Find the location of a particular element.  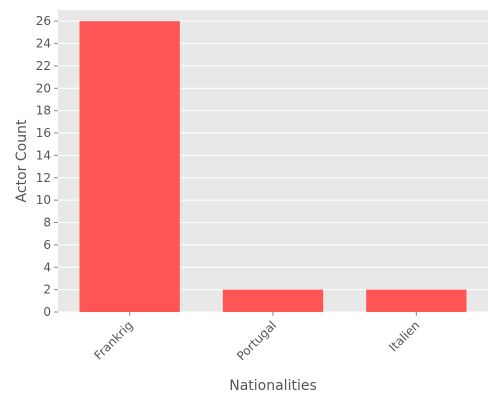

y-tick-label: 6 is located at coordinates (47, 245).